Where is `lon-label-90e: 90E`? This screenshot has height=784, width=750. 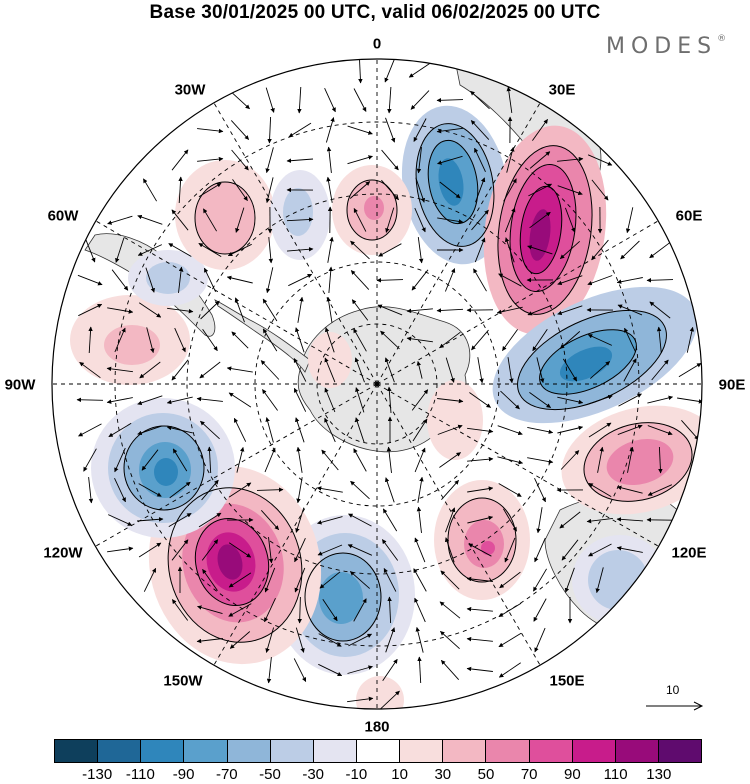 lon-label-90e: 90E is located at coordinates (732, 385).